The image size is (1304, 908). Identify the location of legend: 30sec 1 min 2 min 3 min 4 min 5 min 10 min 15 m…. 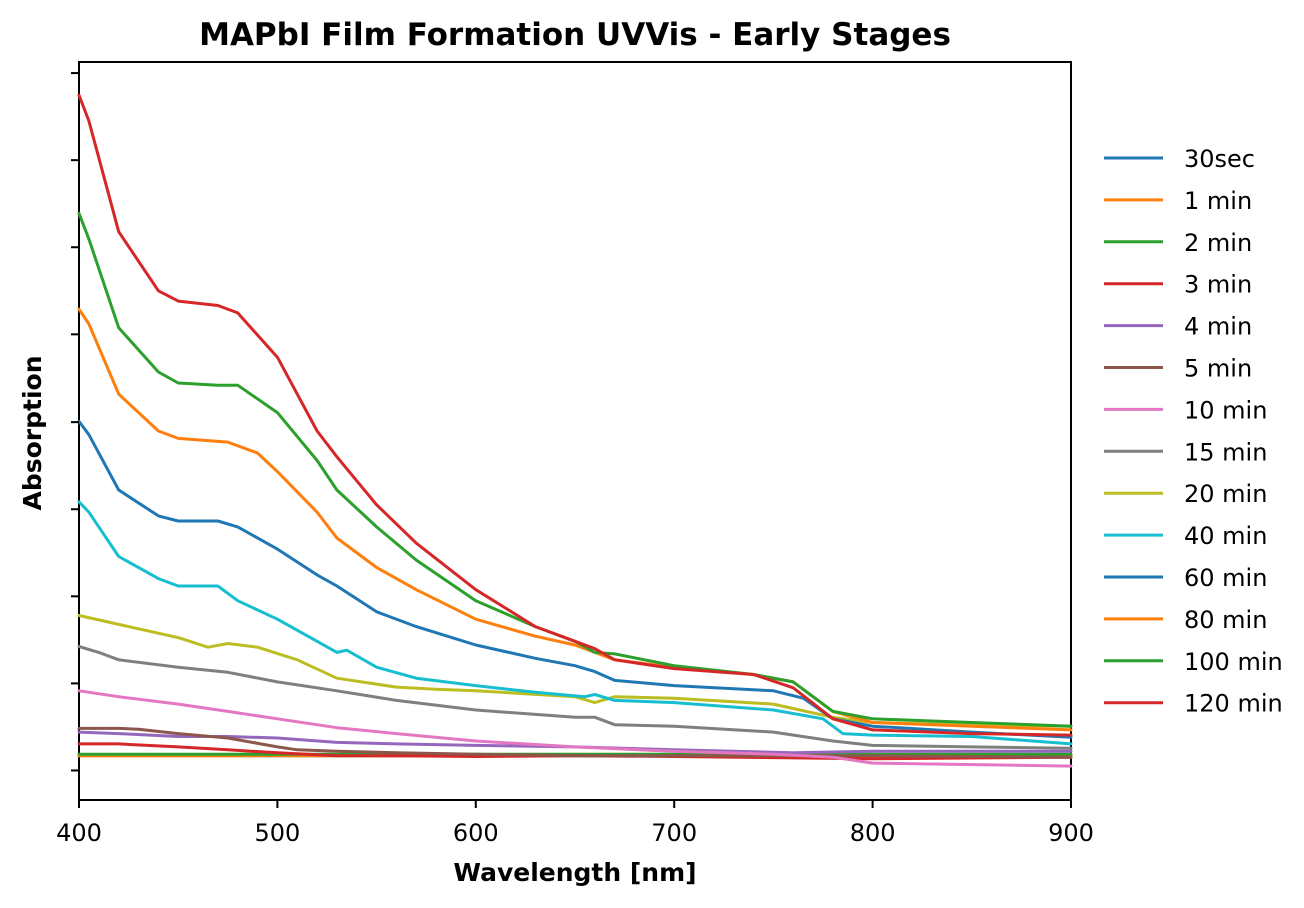
(1193, 431).